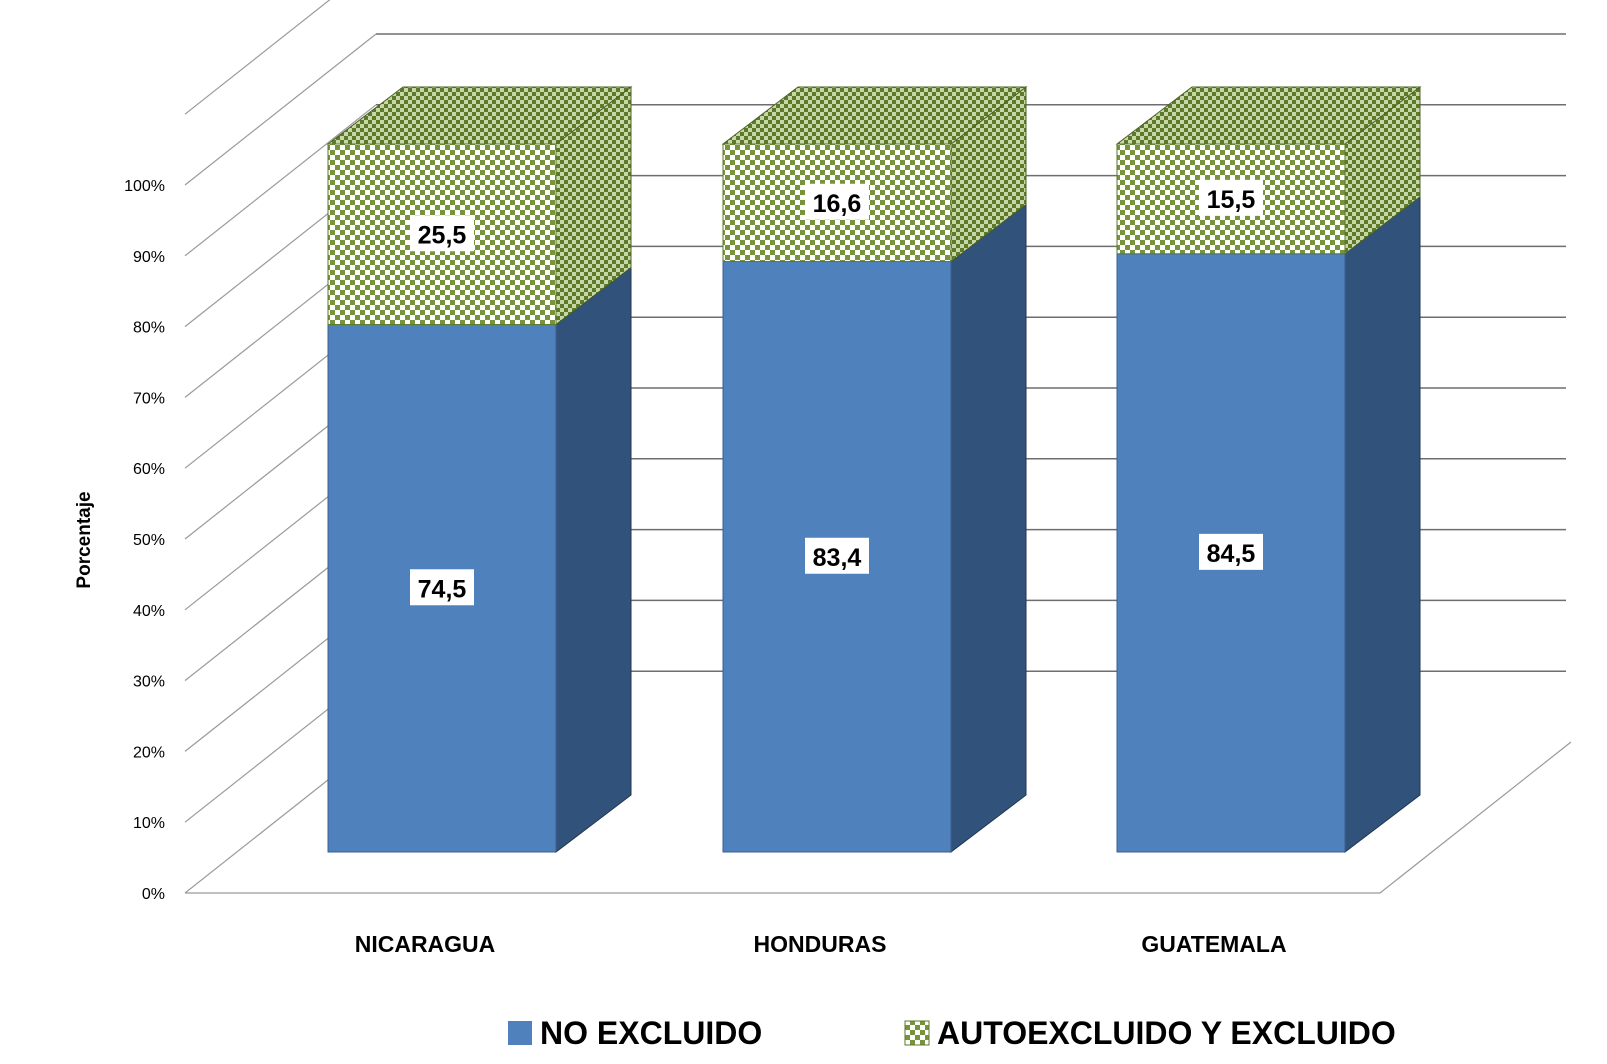 Image resolution: width=1607 pixels, height=1064 pixels. I want to click on category-label: GUATEMALA, so click(1213, 944).